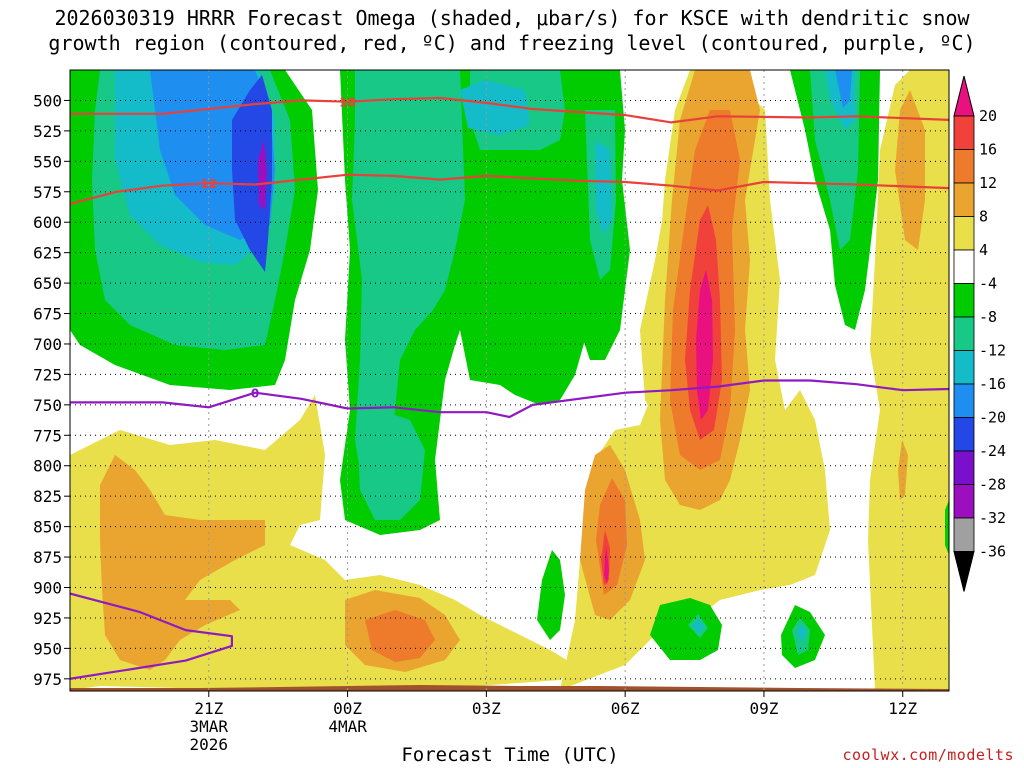 The height and width of the screenshot is (768, 1024). I want to click on y-tick-label: 575, so click(47, 192).